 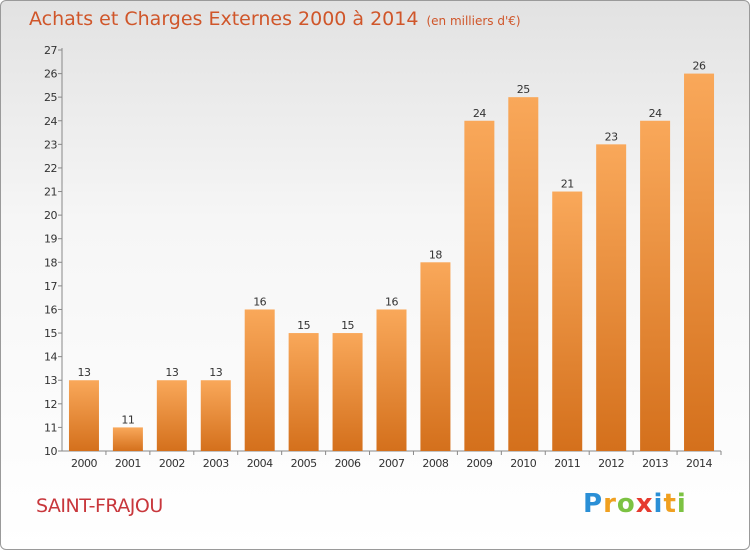 What do you see at coordinates (50, 168) in the screenshot?
I see `y-tick-label: 22` at bounding box center [50, 168].